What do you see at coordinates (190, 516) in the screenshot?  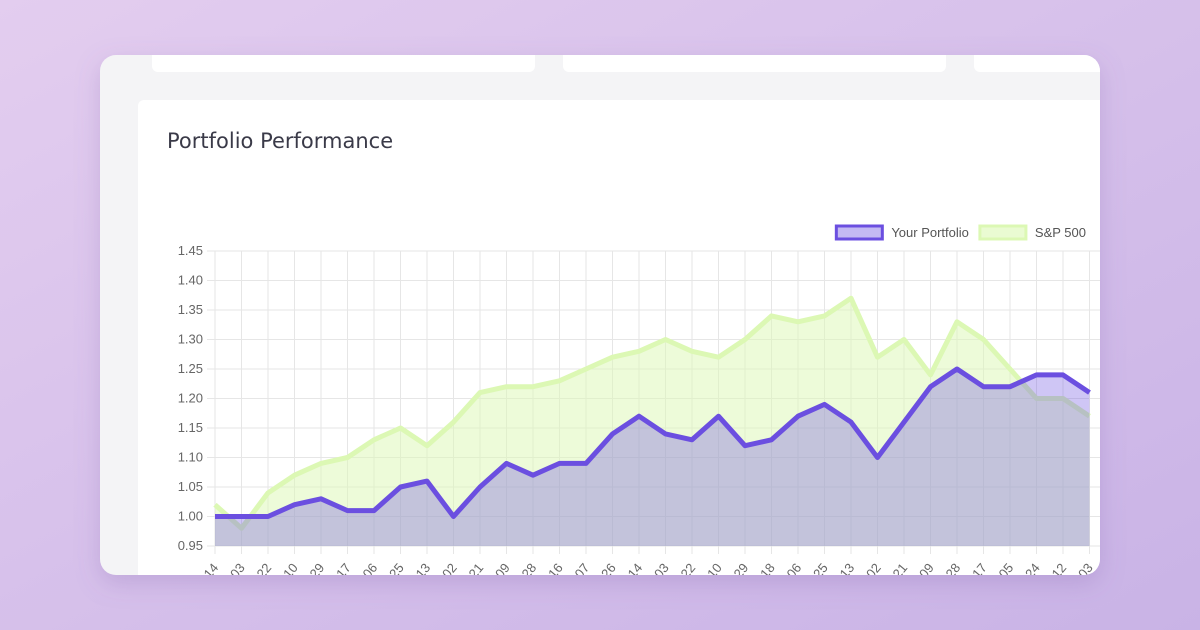 I see `y-tick-label: 1.00` at bounding box center [190, 516].